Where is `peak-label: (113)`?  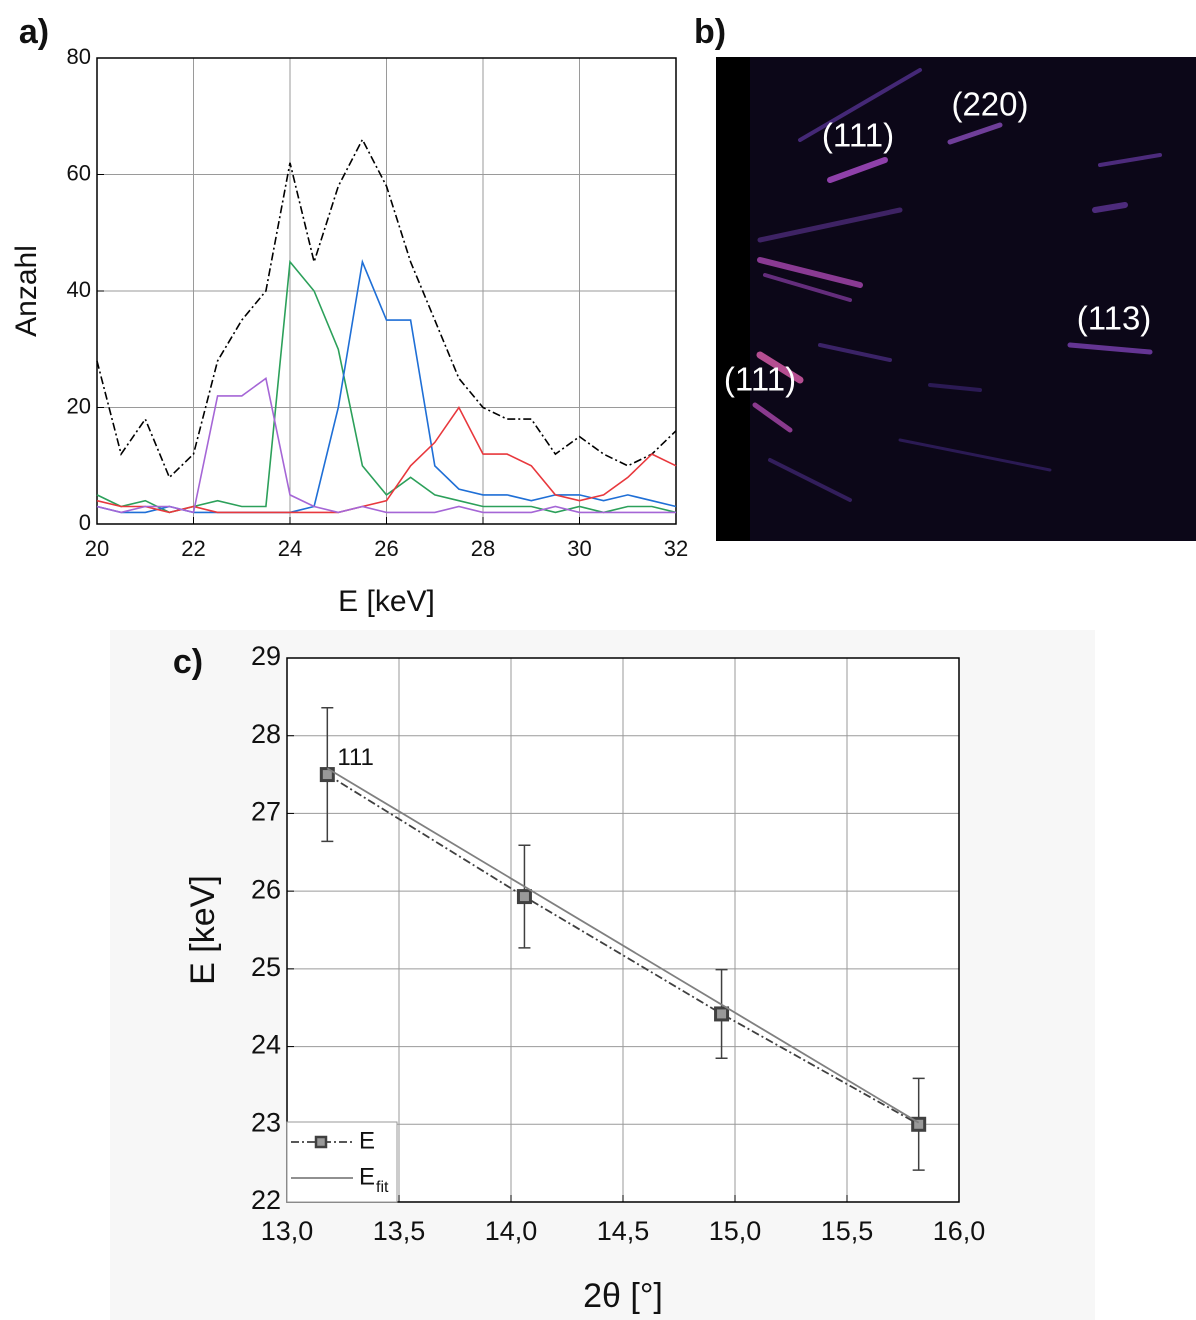
peak-label: (113) is located at coordinates (1114, 318).